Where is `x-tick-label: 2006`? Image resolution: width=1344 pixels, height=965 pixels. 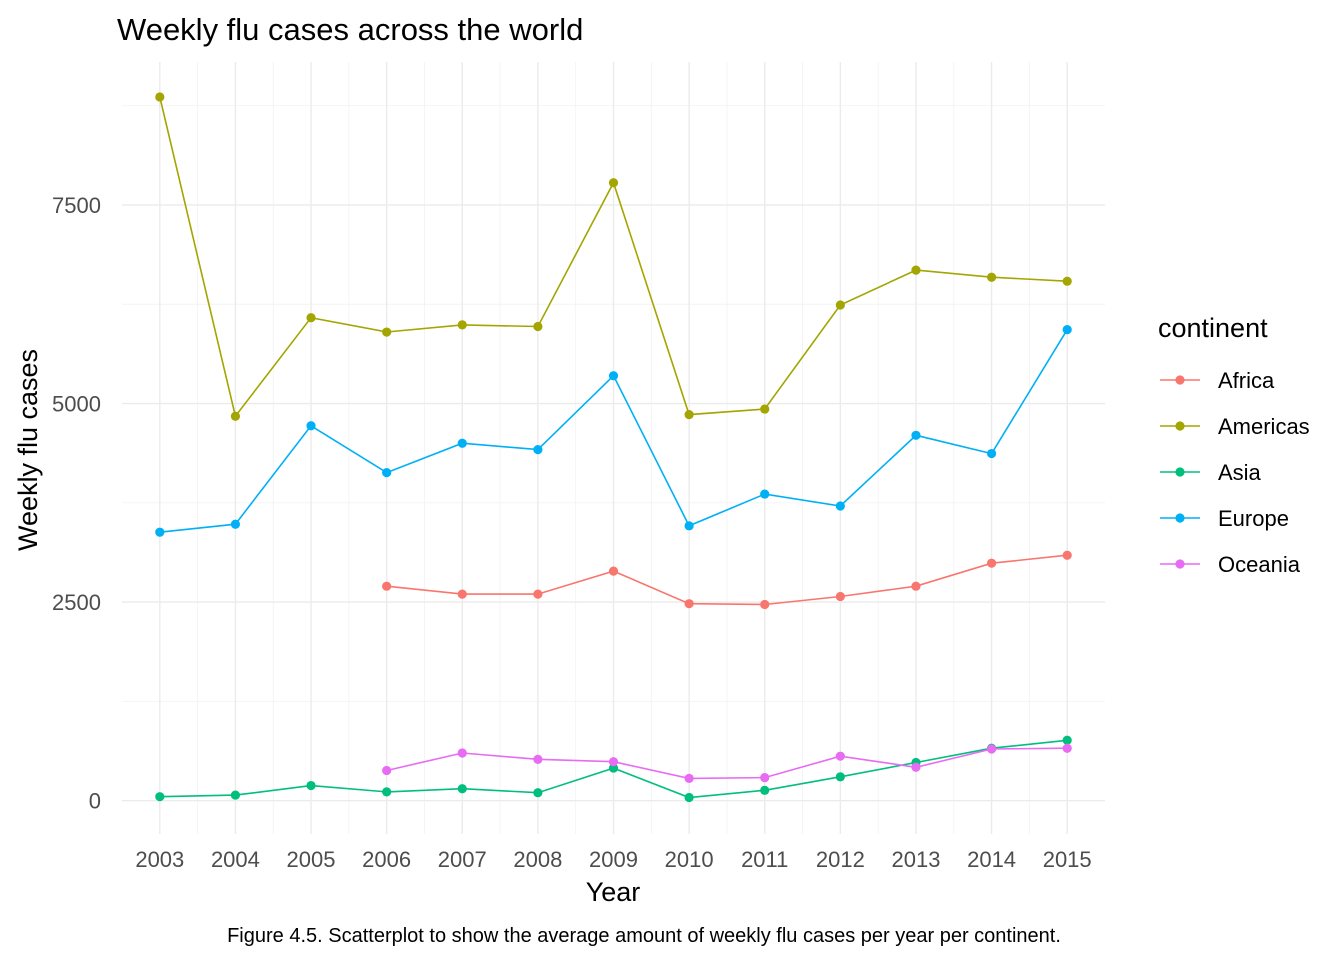
x-tick-label: 2006 is located at coordinates (386, 859).